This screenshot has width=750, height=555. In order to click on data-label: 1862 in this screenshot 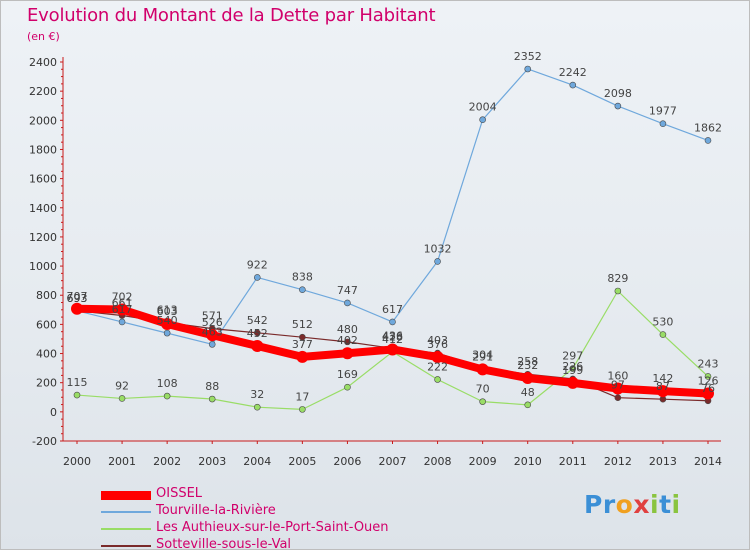, I will do `click(708, 127)`.